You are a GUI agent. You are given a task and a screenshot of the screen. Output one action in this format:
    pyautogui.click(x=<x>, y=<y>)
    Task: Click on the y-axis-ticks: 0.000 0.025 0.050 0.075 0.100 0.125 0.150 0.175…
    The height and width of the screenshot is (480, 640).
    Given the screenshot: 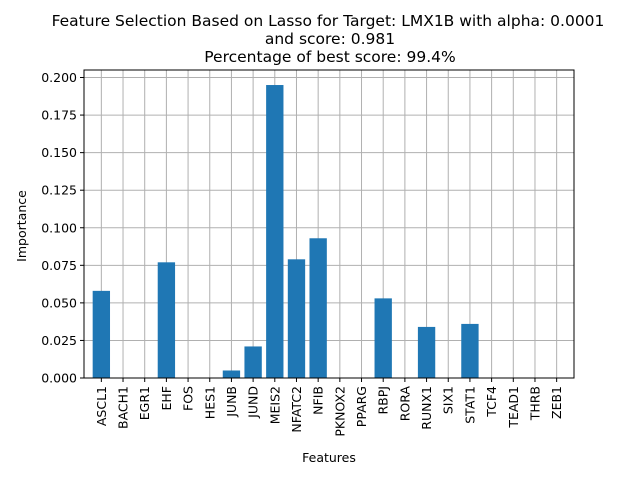 What is the action you would take?
    pyautogui.click(x=62, y=228)
    